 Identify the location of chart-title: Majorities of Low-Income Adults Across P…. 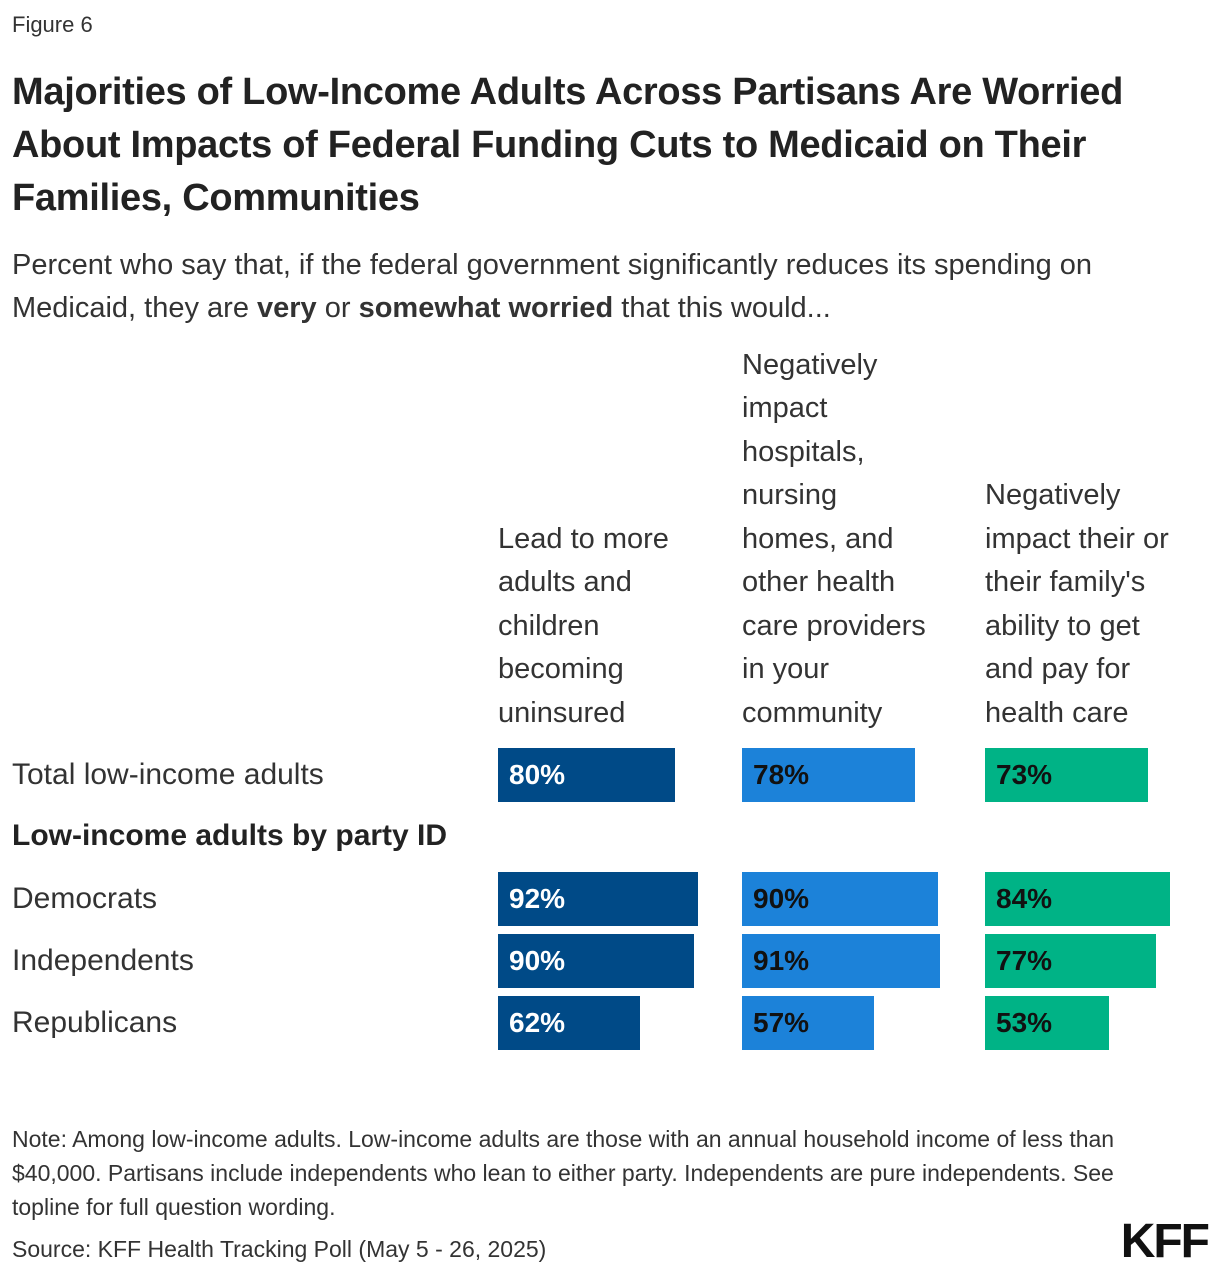
(567, 145).